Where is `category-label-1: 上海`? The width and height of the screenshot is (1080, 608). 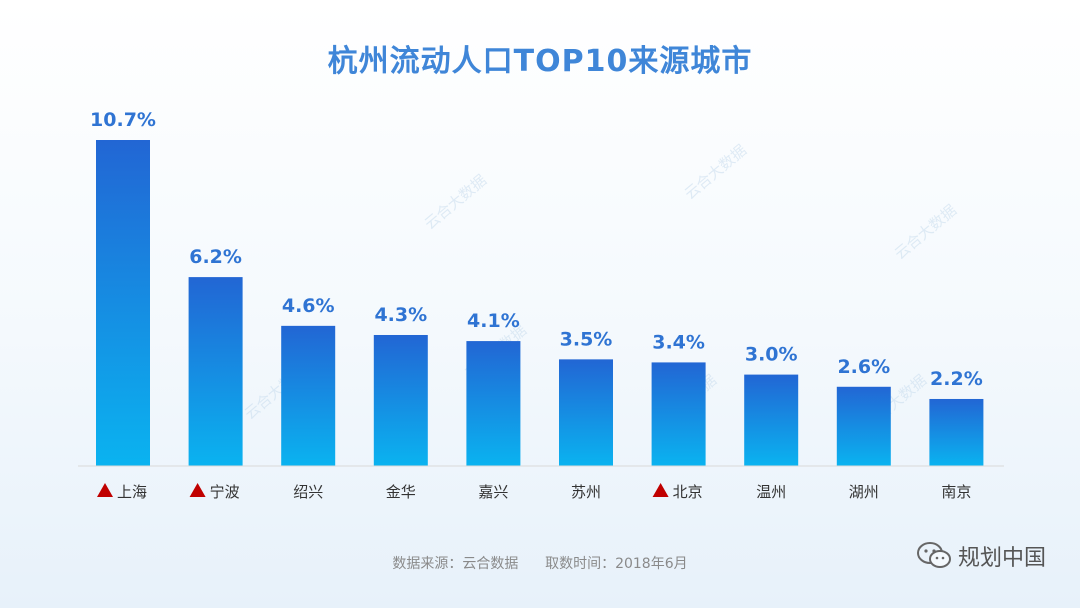
category-label-1: 上海 is located at coordinates (132, 492).